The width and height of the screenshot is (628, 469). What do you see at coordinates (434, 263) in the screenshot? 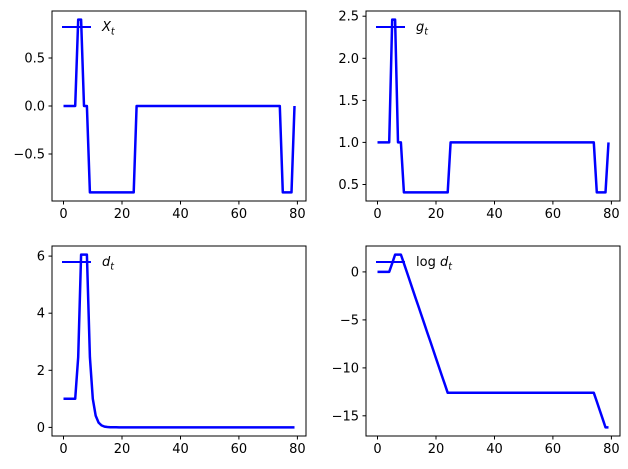
I see `legend-label: log dt` at bounding box center [434, 263].